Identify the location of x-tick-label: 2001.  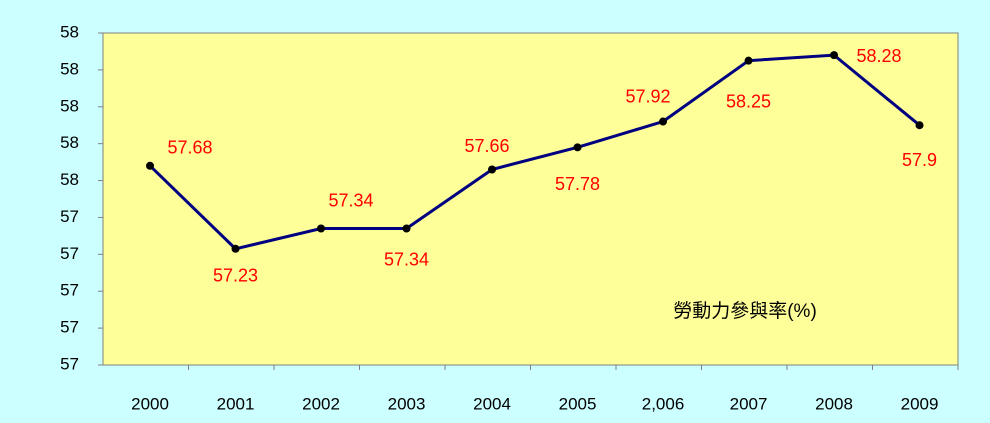
(236, 403).